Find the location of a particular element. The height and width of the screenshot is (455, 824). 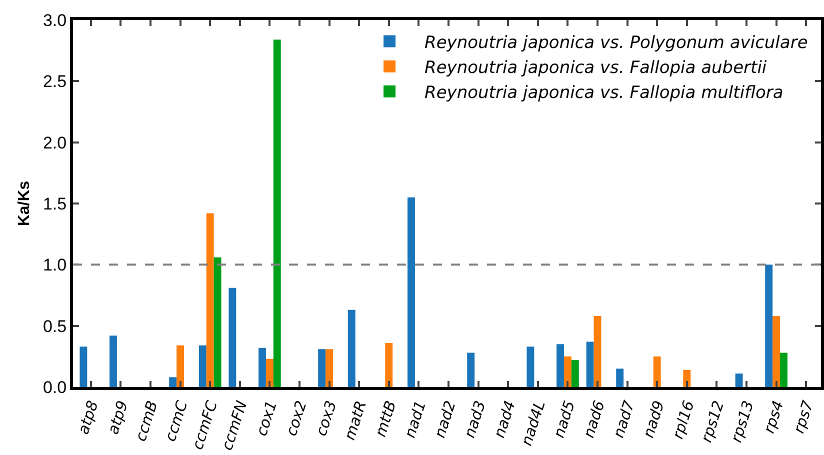

x-tick-label: rps12 is located at coordinates (712, 421).